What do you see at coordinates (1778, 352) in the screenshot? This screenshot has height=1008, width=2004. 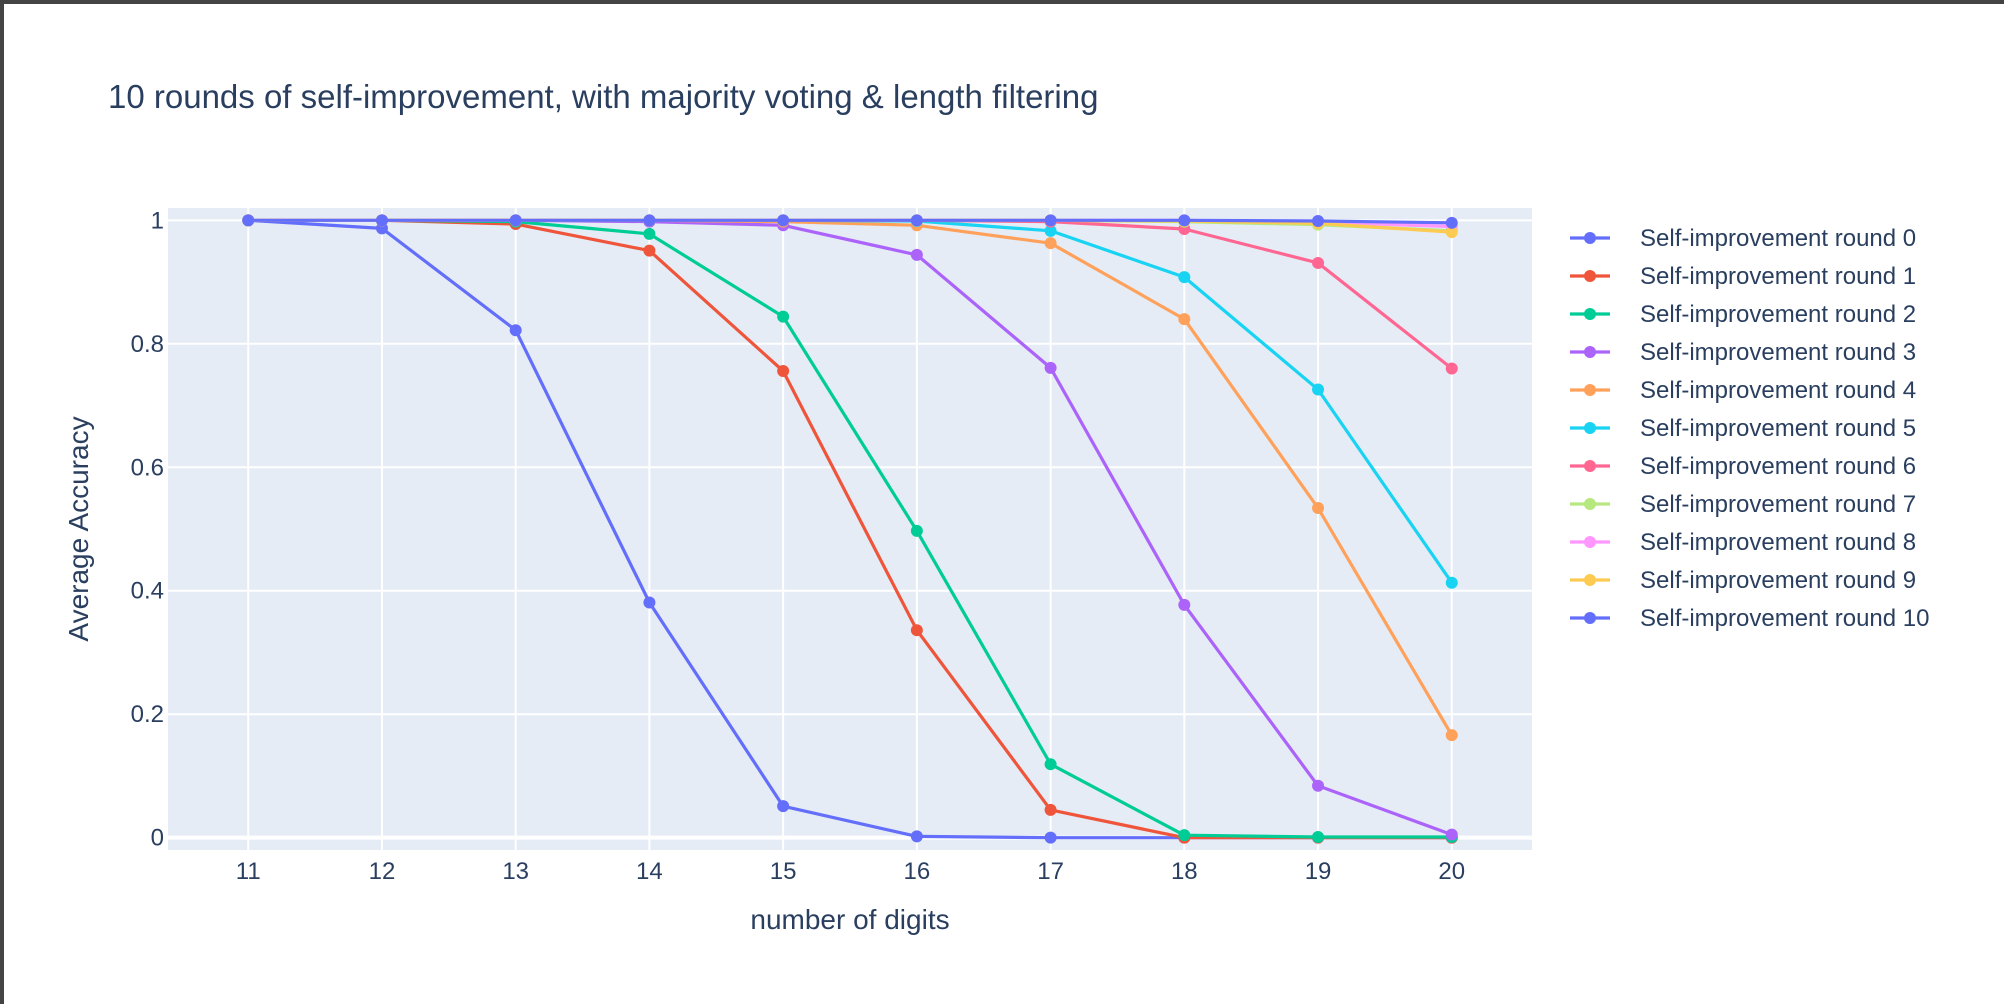 I see `legend-label: Self-improvement round 3` at bounding box center [1778, 352].